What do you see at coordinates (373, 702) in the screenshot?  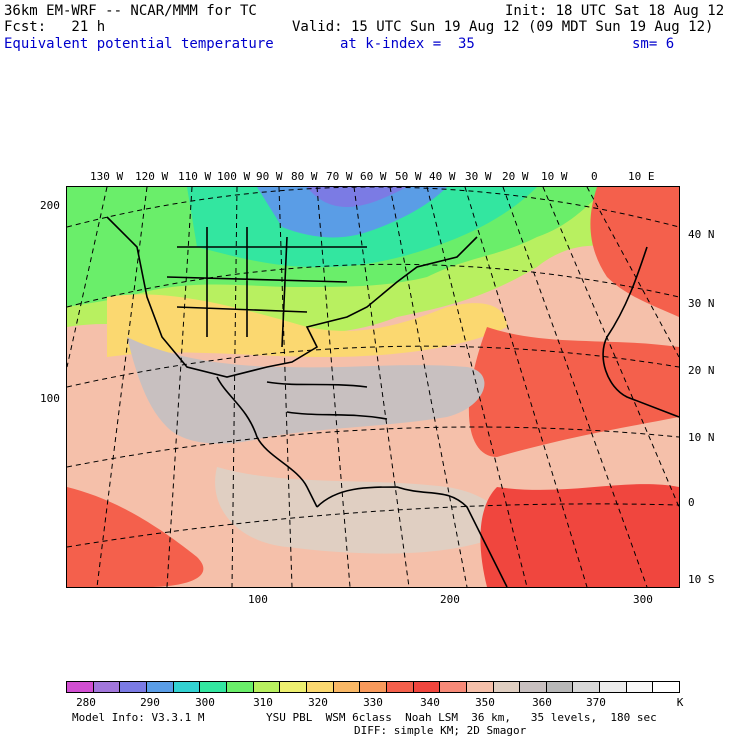 I see `colorbar-label: 330` at bounding box center [373, 702].